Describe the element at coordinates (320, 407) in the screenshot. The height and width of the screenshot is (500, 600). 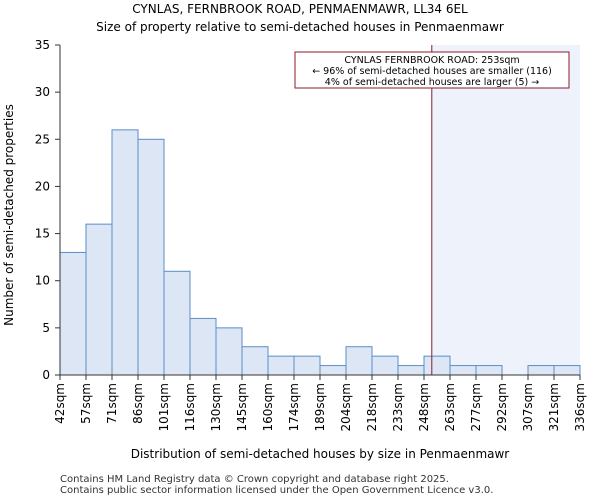
I see `x-tick-label: 189sqm` at that location.